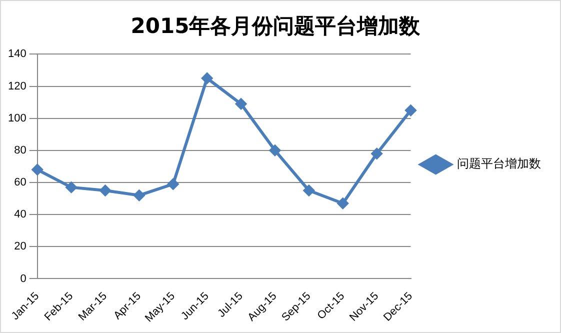 The height and width of the screenshot is (333, 561). I want to click on y-tick-label: 60, so click(20, 182).